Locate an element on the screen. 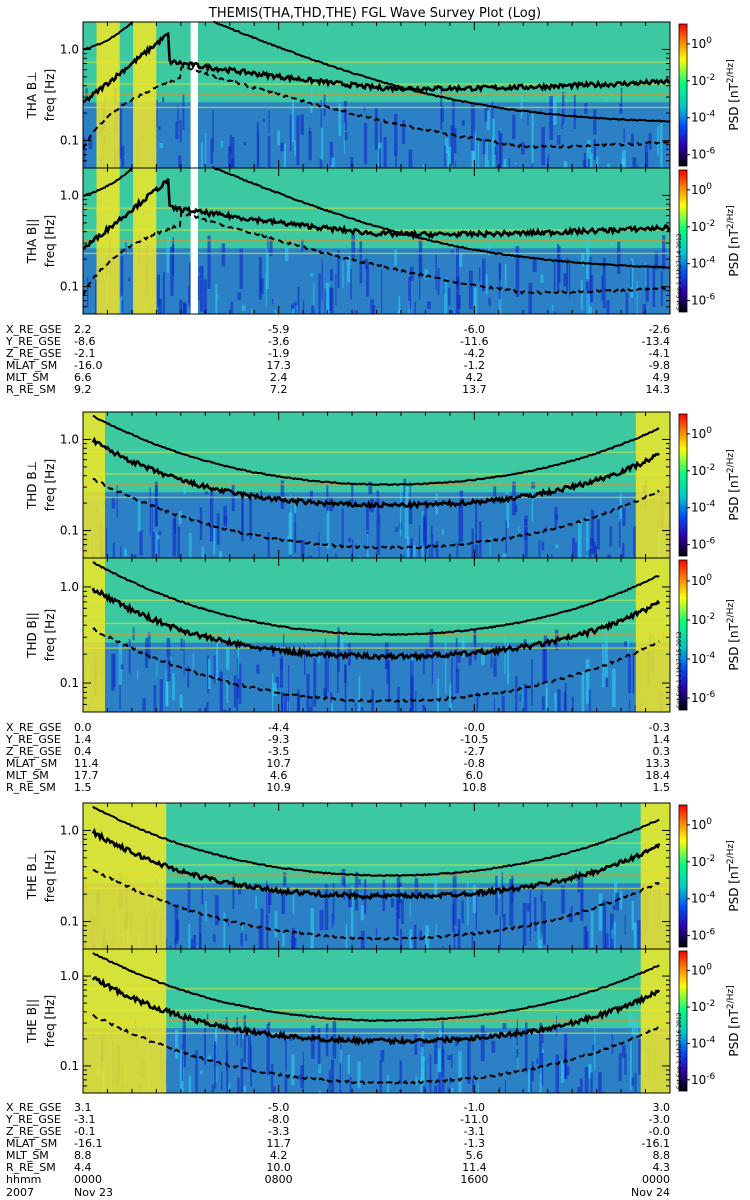  timestamp-stamp: Sat Sep 1 11h27:15 2012 is located at coordinates (679, 669).